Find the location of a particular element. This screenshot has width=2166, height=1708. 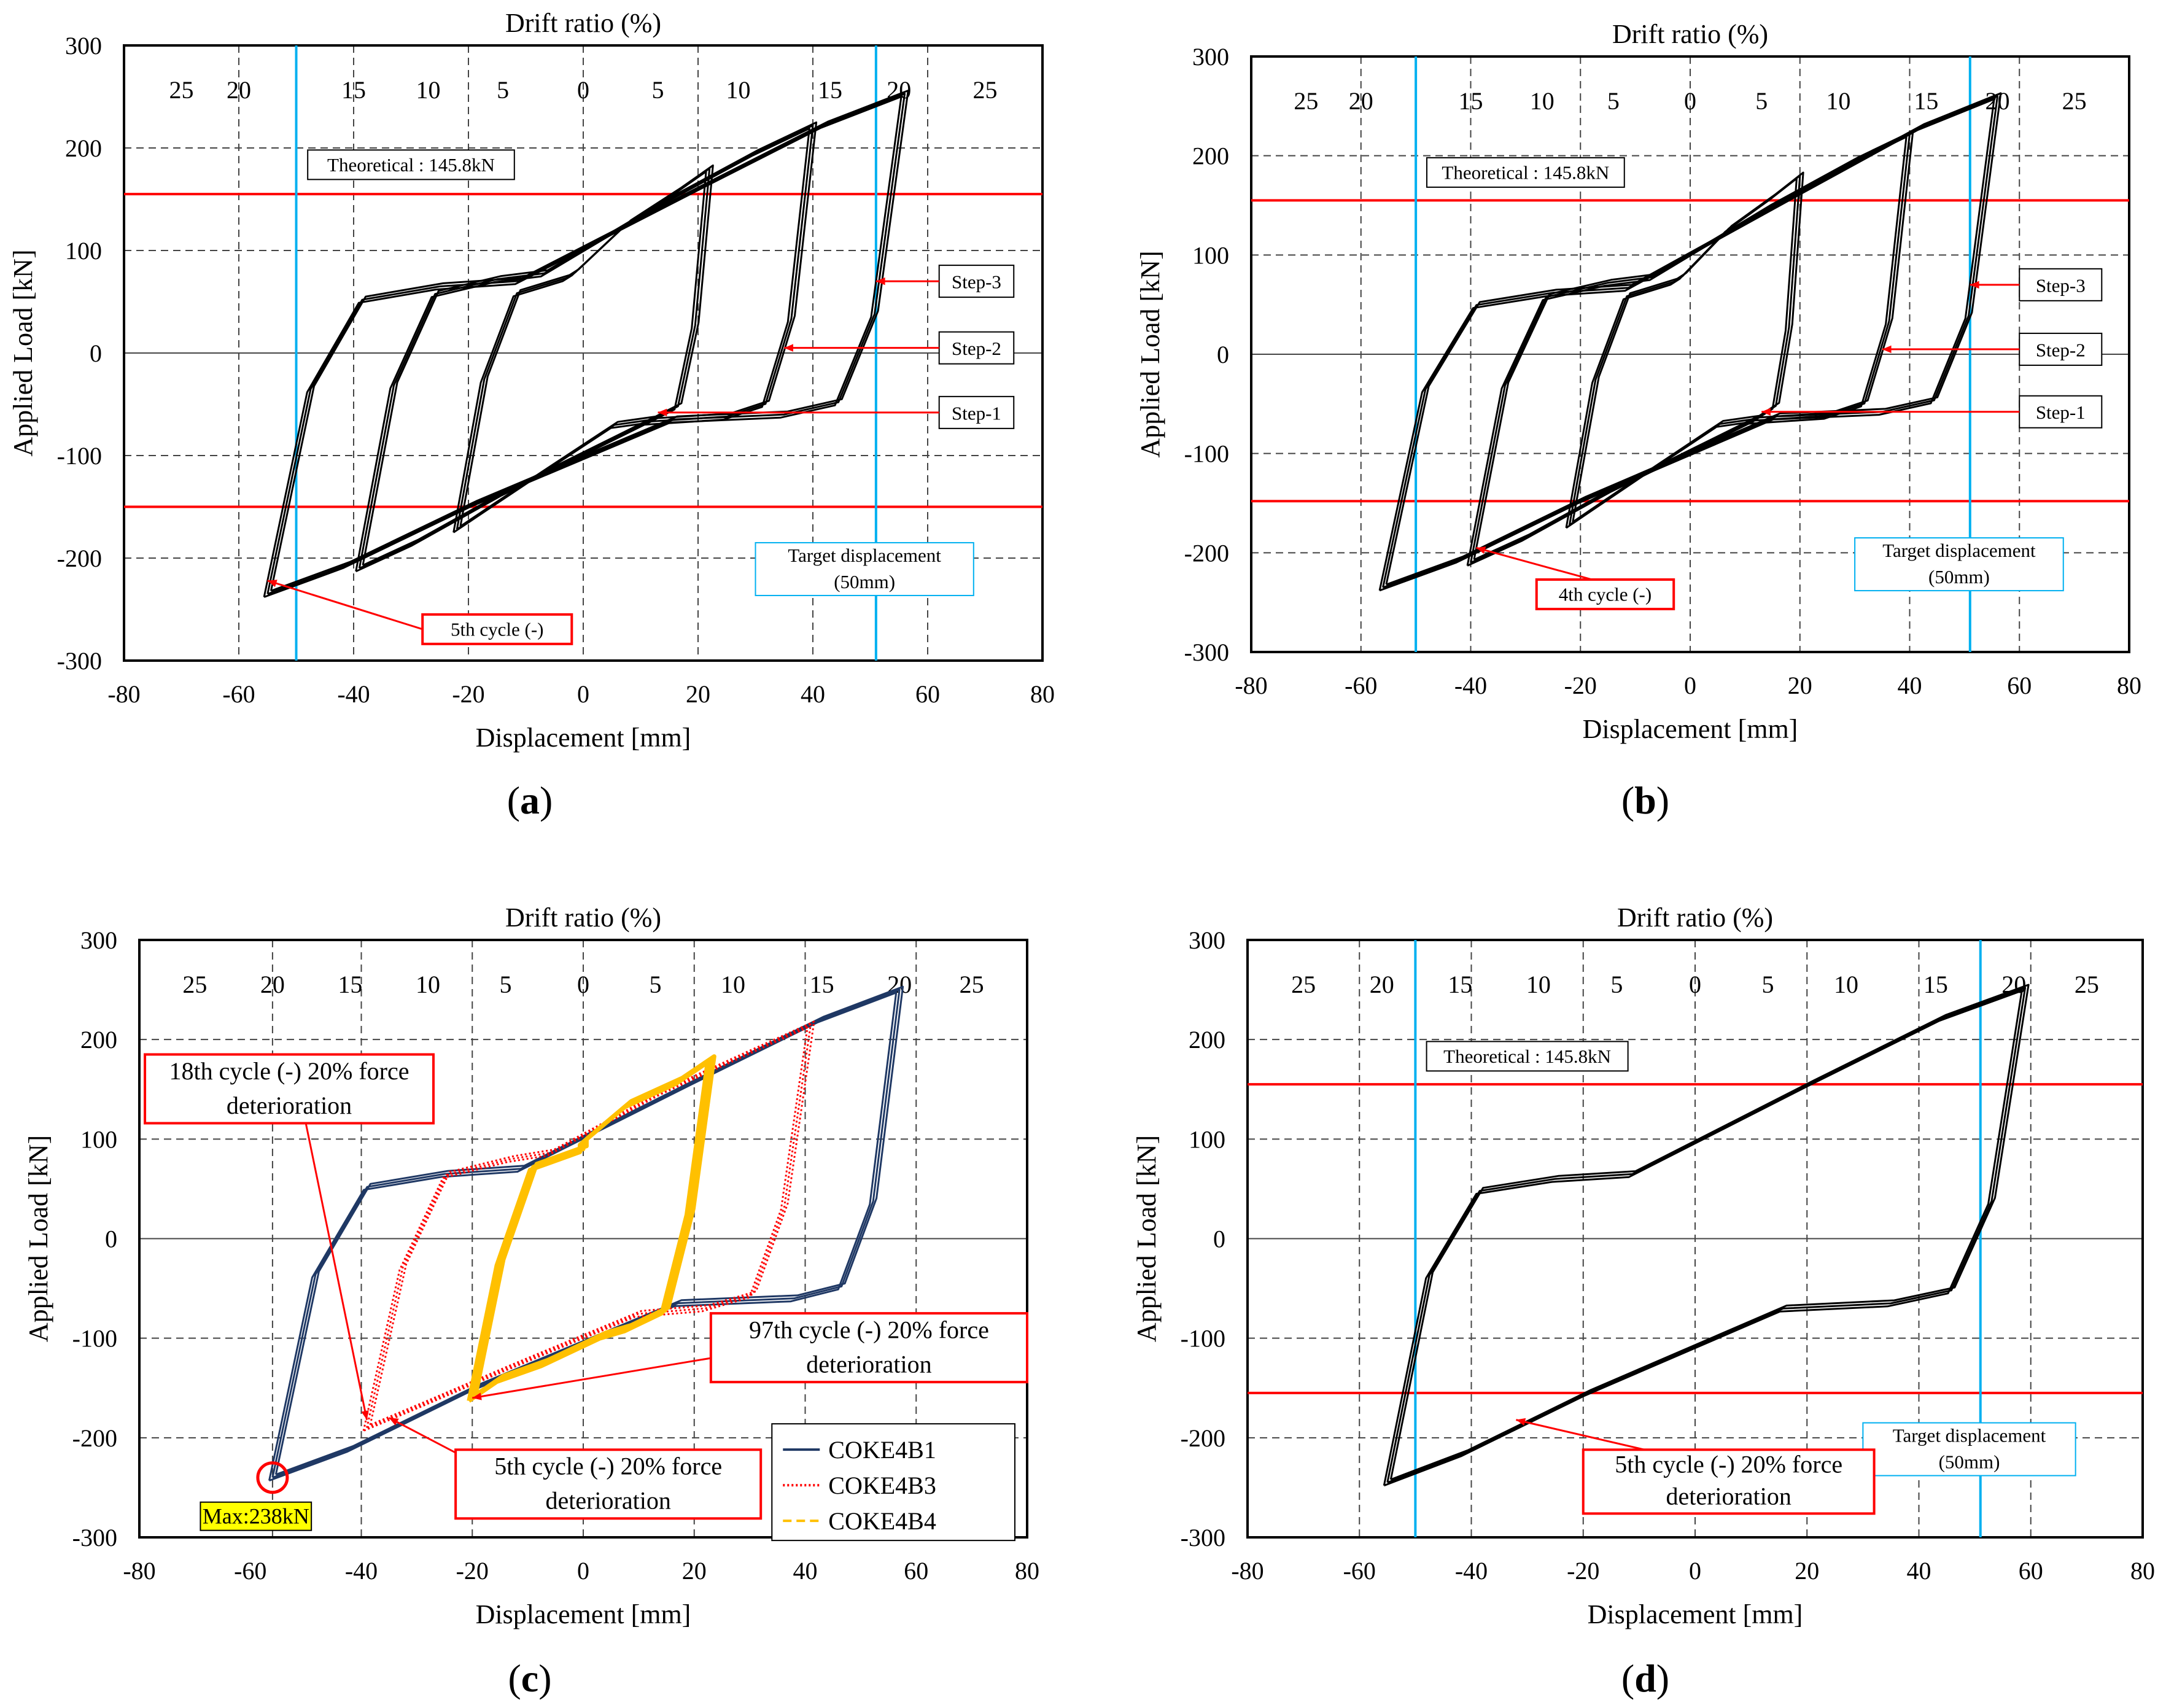

cycle-label-text: 4th cycle (-) is located at coordinates (1605, 594).